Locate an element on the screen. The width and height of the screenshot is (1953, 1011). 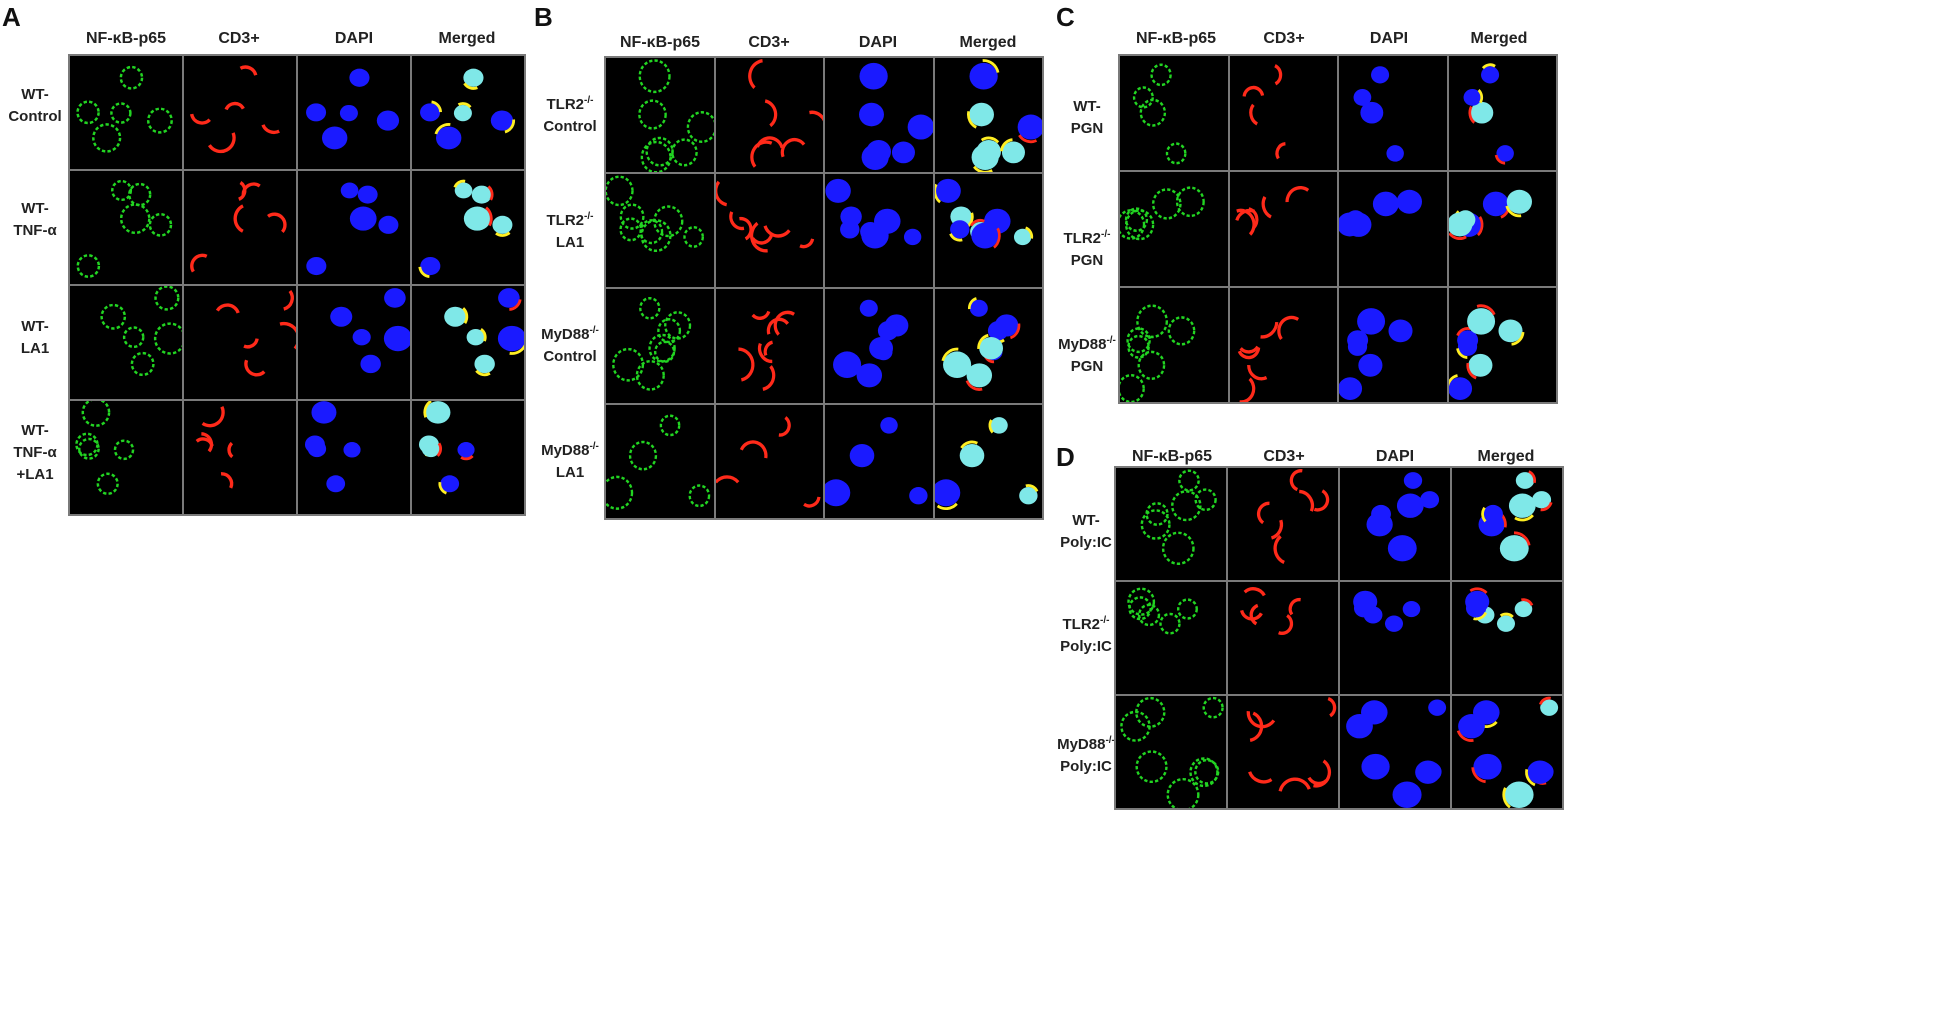
row-label: WT- Poly:IC is located at coordinates (1086, 530).